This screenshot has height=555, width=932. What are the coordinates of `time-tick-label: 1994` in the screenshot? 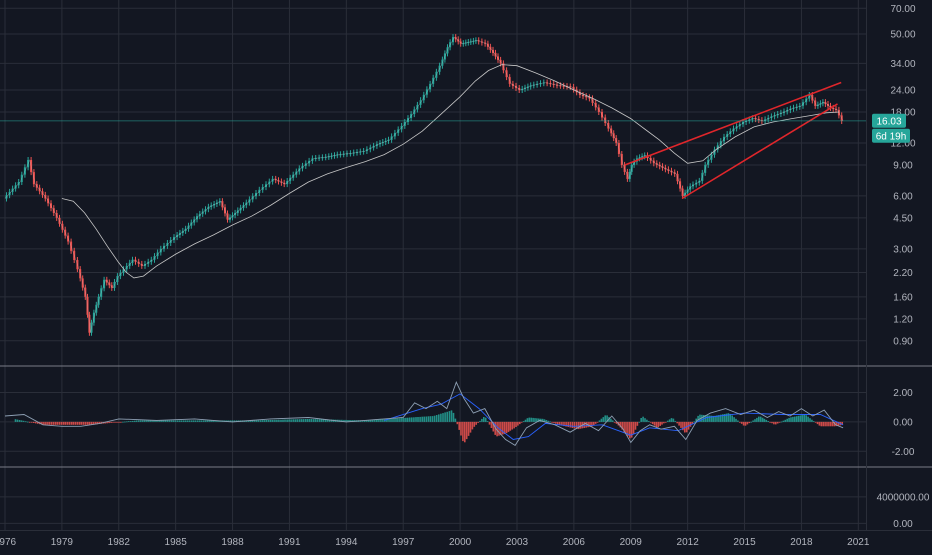 It's located at (346, 542).